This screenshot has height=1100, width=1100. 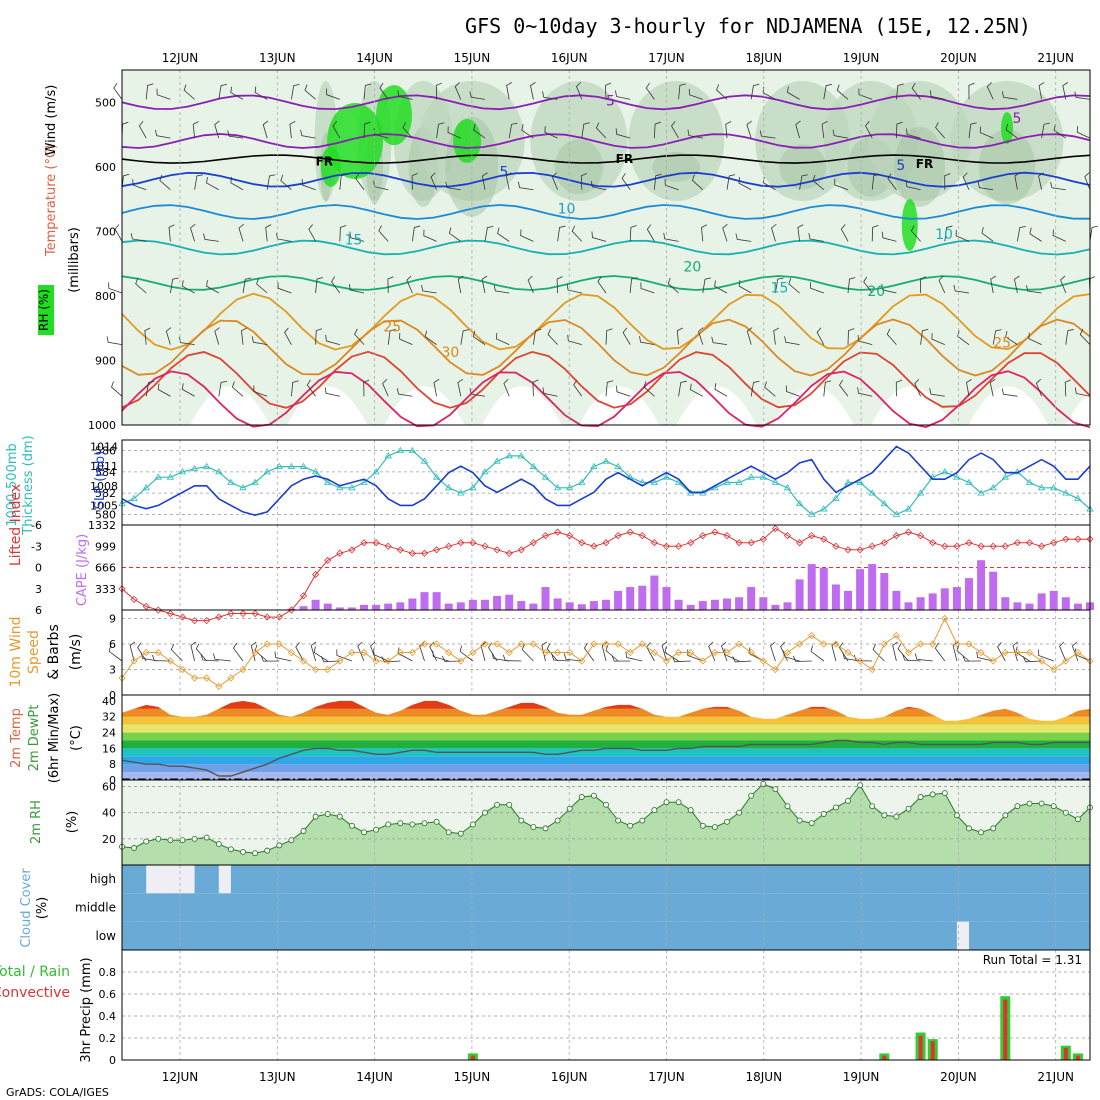 I want to click on top-date-label-9: 21JUN, so click(x=1055, y=58).